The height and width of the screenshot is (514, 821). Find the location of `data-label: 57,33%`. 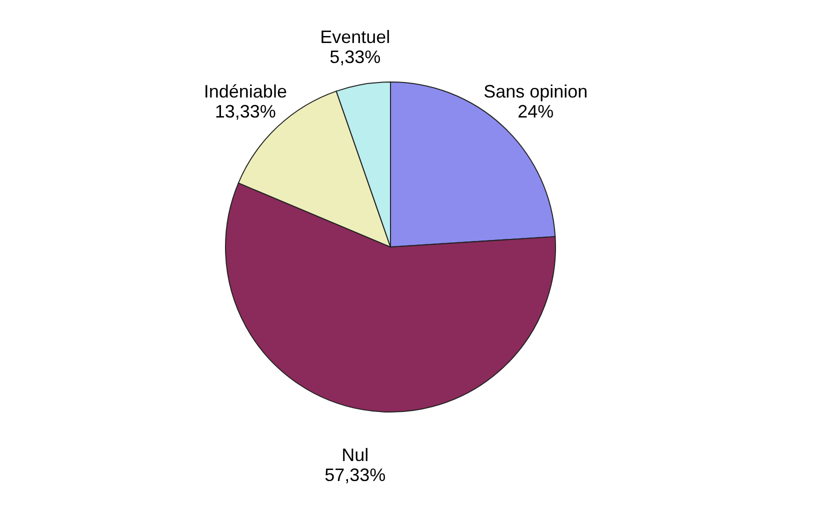

data-label: 57,33% is located at coordinates (355, 475).